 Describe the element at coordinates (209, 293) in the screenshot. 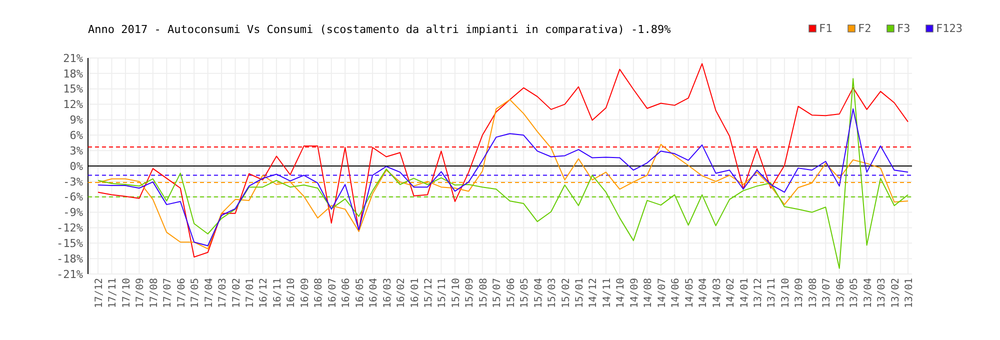

I see `x-tick-label: 17/04` at that location.